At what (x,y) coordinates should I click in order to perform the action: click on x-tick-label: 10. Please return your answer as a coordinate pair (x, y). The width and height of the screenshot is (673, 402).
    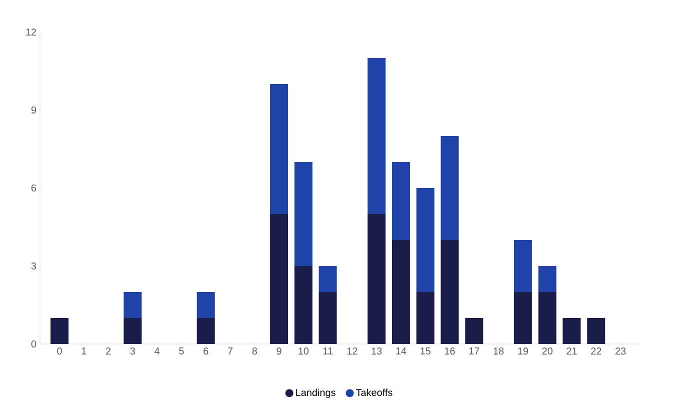
    Looking at the image, I should click on (303, 351).